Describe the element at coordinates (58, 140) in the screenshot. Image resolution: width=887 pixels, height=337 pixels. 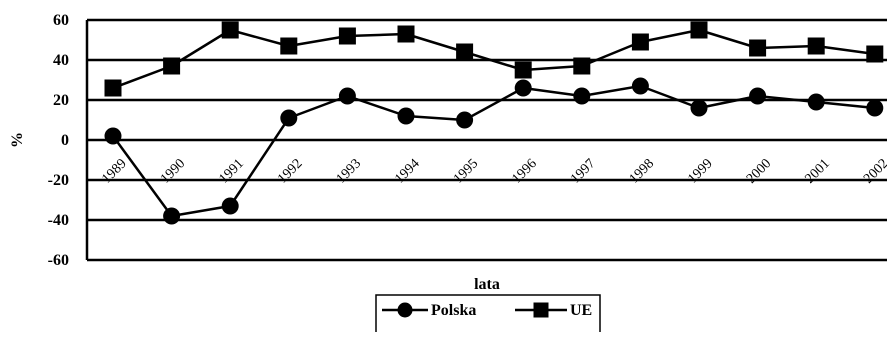
I see `y-tick-labels: 60 40 20 0 -20 -40 -60` at that location.